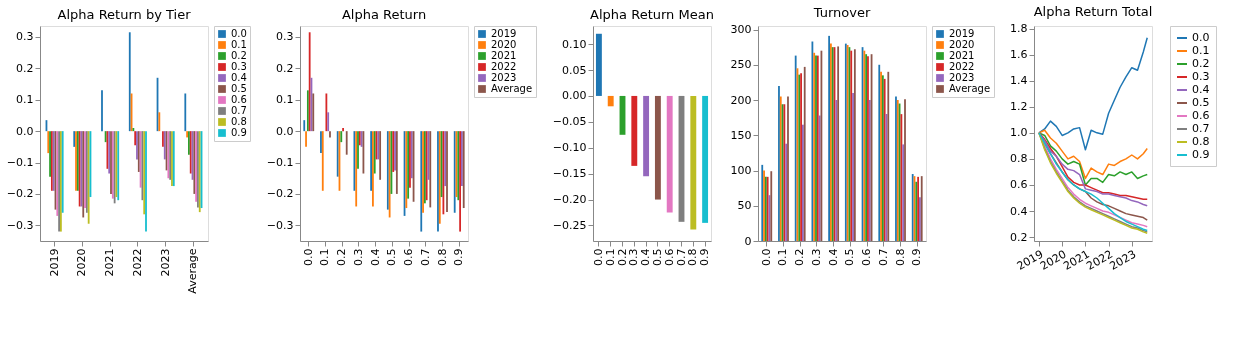 This screenshot has height=350, width=1241. Describe the element at coordinates (193, 271) in the screenshot. I see `x-tick-label: Average` at that location.